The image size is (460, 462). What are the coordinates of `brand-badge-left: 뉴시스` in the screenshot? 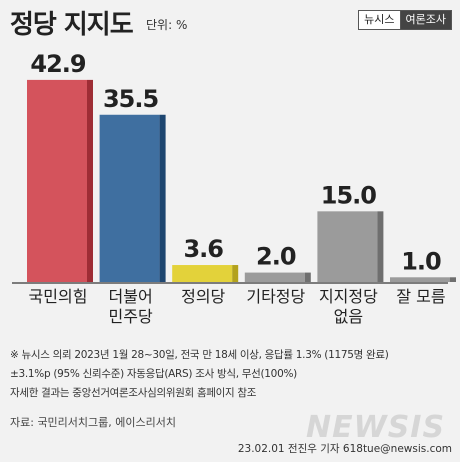 It's located at (380, 20).